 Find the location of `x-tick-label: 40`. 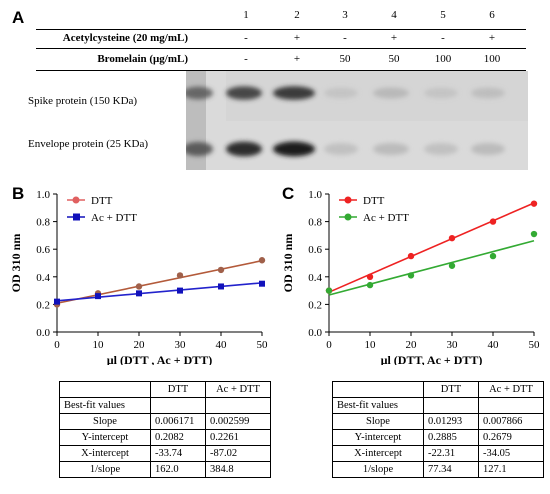

x-tick-label: 40 is located at coordinates (222, 345).